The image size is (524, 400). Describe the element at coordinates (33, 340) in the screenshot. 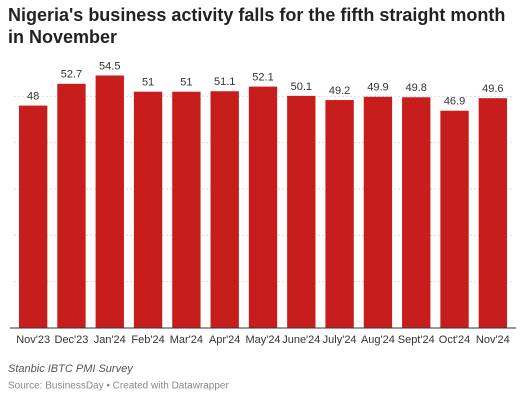

I see `x-tick-label: Nov'23` at that location.